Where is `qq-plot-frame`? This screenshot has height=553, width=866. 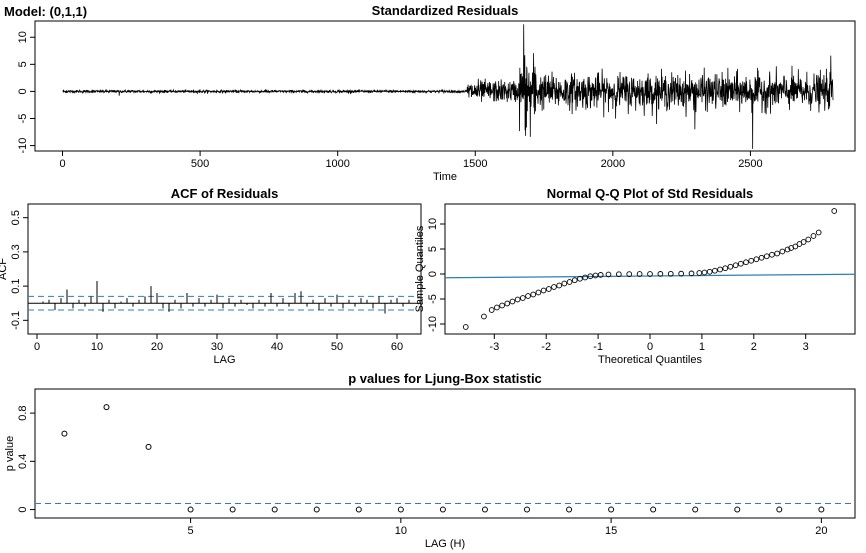
qq-plot-frame is located at coordinates (650, 269).